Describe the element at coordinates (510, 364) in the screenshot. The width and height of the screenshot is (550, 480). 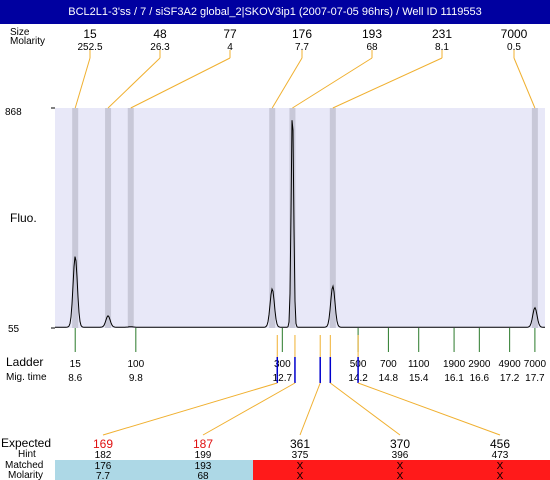
I see `ladder-size-label: 4900` at that location.